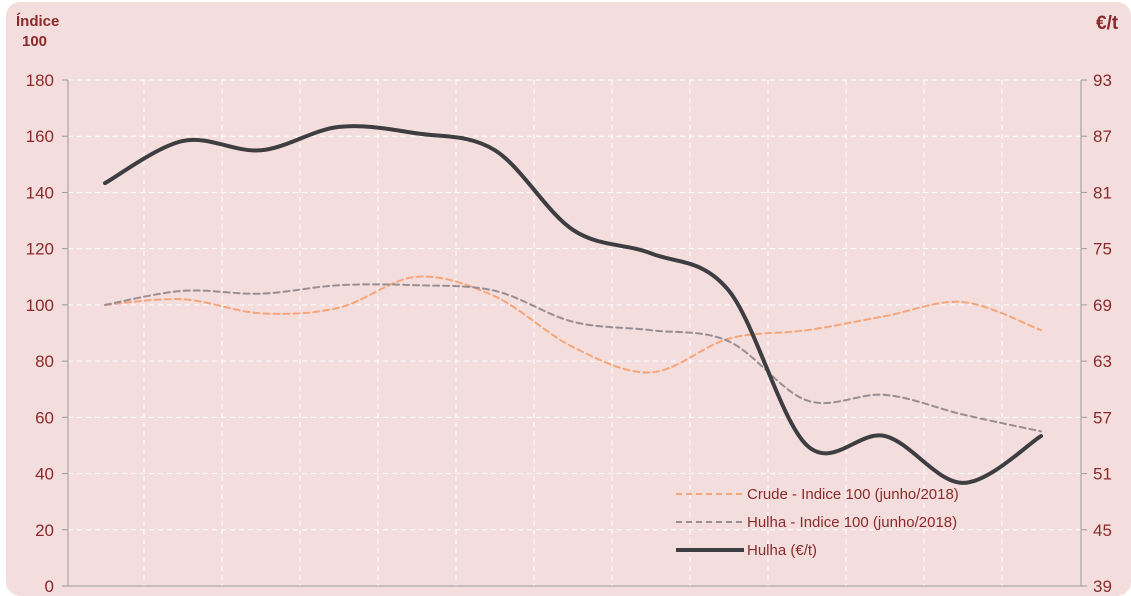 Image resolution: width=1131 pixels, height=596 pixels. What do you see at coordinates (1107, 23) in the screenshot?
I see `right-axis-label: €/t` at bounding box center [1107, 23].